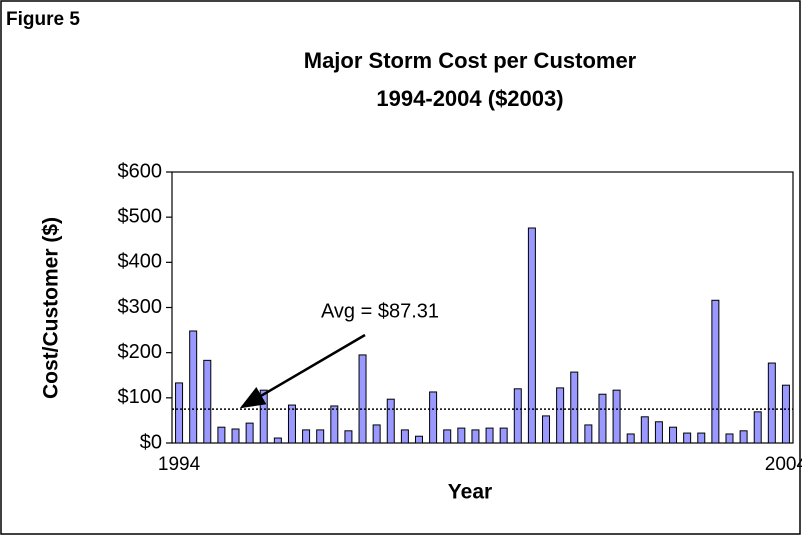 The width and height of the screenshot is (802, 536). What do you see at coordinates (140, 171) in the screenshot?
I see `y-tick-label: $600` at bounding box center [140, 171].